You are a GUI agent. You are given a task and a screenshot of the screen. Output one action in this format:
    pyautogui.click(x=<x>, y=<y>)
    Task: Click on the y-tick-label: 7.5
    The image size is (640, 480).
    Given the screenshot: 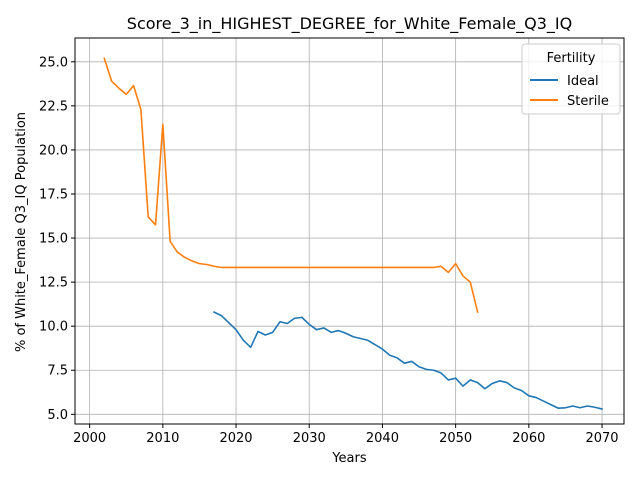 What is the action you would take?
    pyautogui.click(x=57, y=371)
    